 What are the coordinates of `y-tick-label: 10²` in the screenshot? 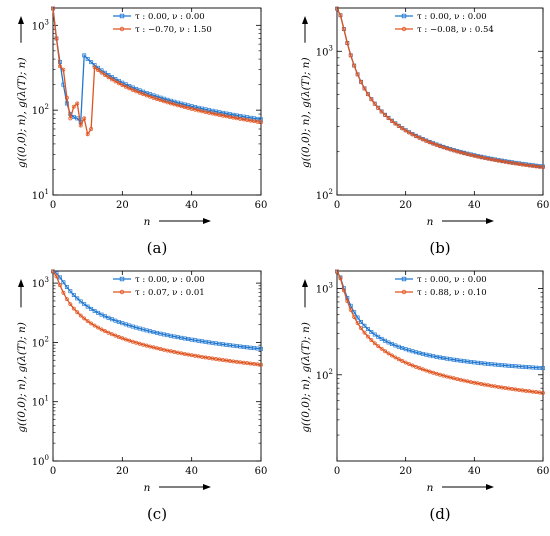 It's located at (40, 110).